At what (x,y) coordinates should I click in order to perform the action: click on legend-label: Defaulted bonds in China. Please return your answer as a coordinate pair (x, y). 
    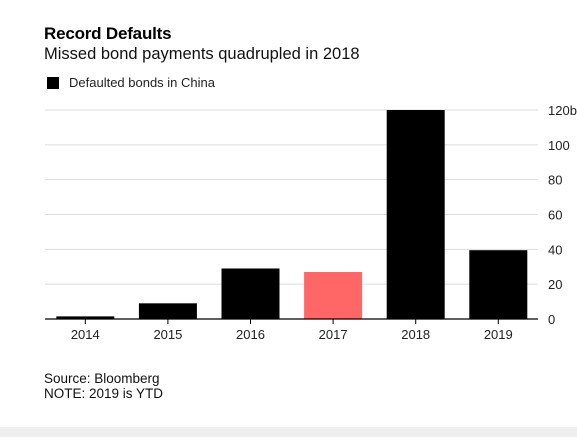
    Looking at the image, I should click on (142, 82).